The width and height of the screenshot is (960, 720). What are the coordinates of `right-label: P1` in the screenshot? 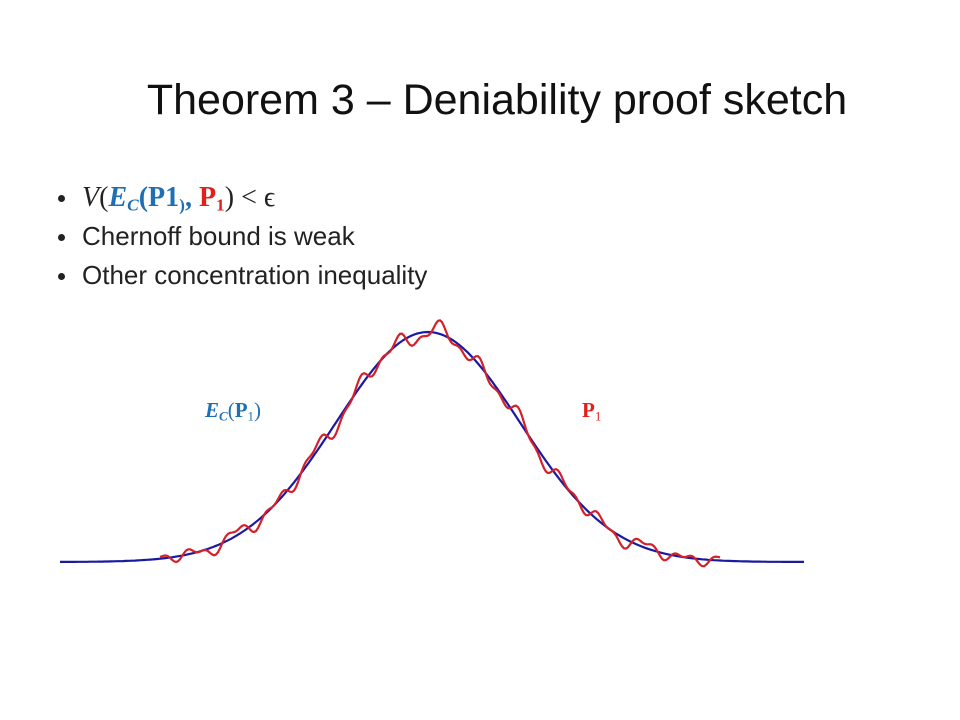 It's located at (591, 411).